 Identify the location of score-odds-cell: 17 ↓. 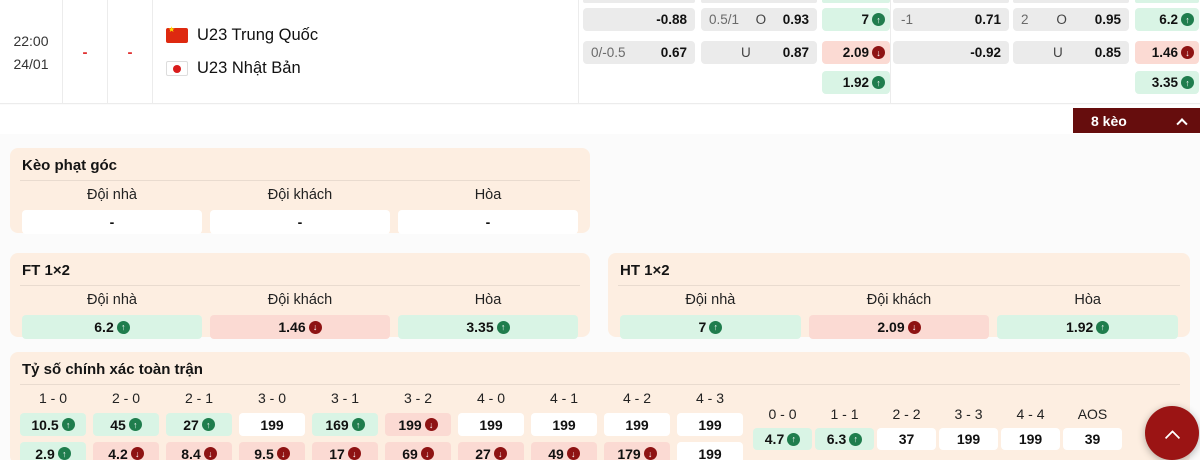
(345, 451).